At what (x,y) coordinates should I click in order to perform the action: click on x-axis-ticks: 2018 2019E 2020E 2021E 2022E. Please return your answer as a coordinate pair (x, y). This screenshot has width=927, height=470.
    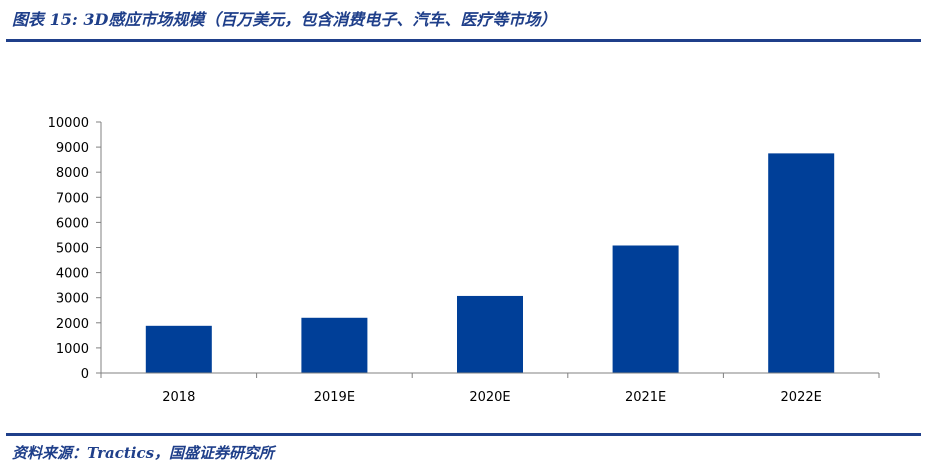
    Looking at the image, I should click on (490, 389).